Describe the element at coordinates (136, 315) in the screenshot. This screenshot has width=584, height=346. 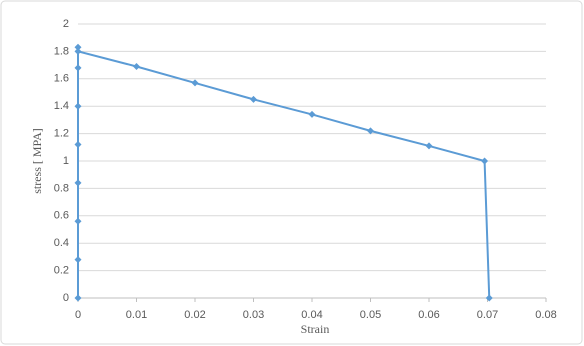
I see `x-tick-label: 0.01` at that location.